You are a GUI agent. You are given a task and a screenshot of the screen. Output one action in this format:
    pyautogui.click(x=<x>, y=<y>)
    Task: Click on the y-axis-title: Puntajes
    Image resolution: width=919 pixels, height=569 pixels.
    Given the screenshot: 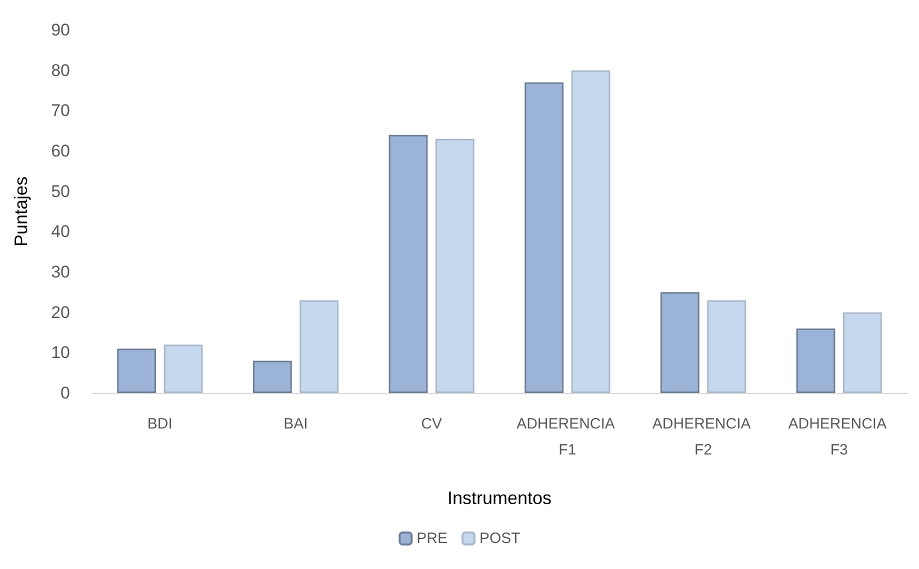 What is the action you would take?
    pyautogui.click(x=21, y=211)
    